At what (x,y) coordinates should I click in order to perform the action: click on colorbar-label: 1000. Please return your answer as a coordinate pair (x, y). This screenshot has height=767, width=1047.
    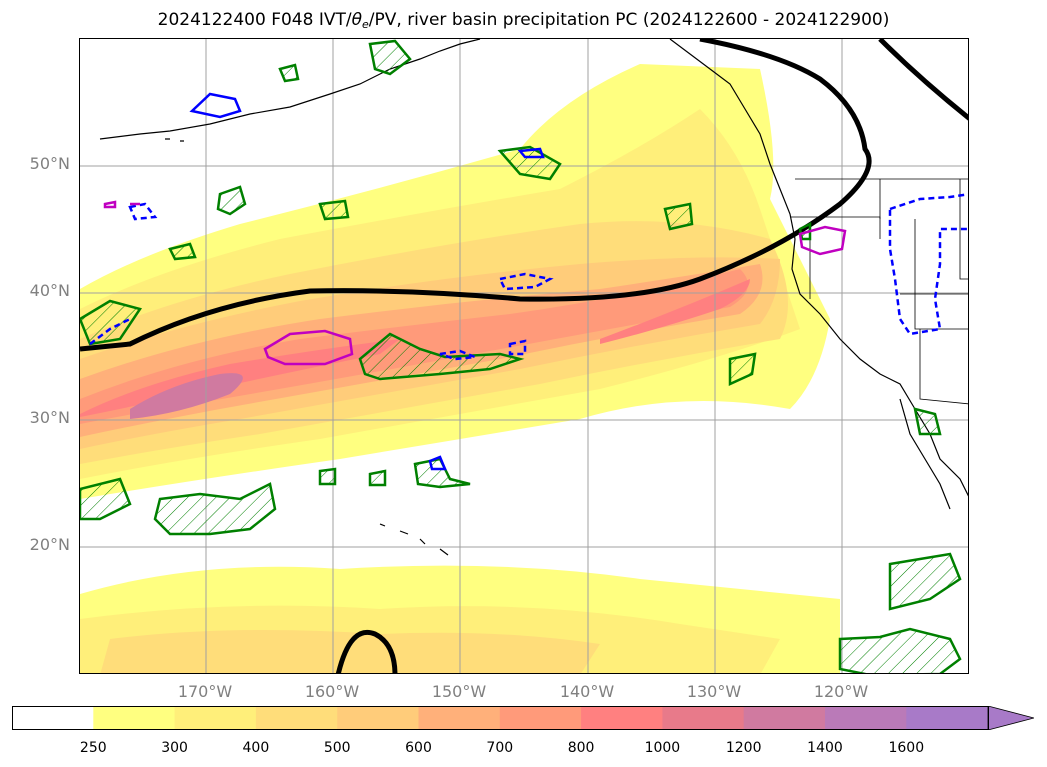
    Looking at the image, I should click on (662, 748).